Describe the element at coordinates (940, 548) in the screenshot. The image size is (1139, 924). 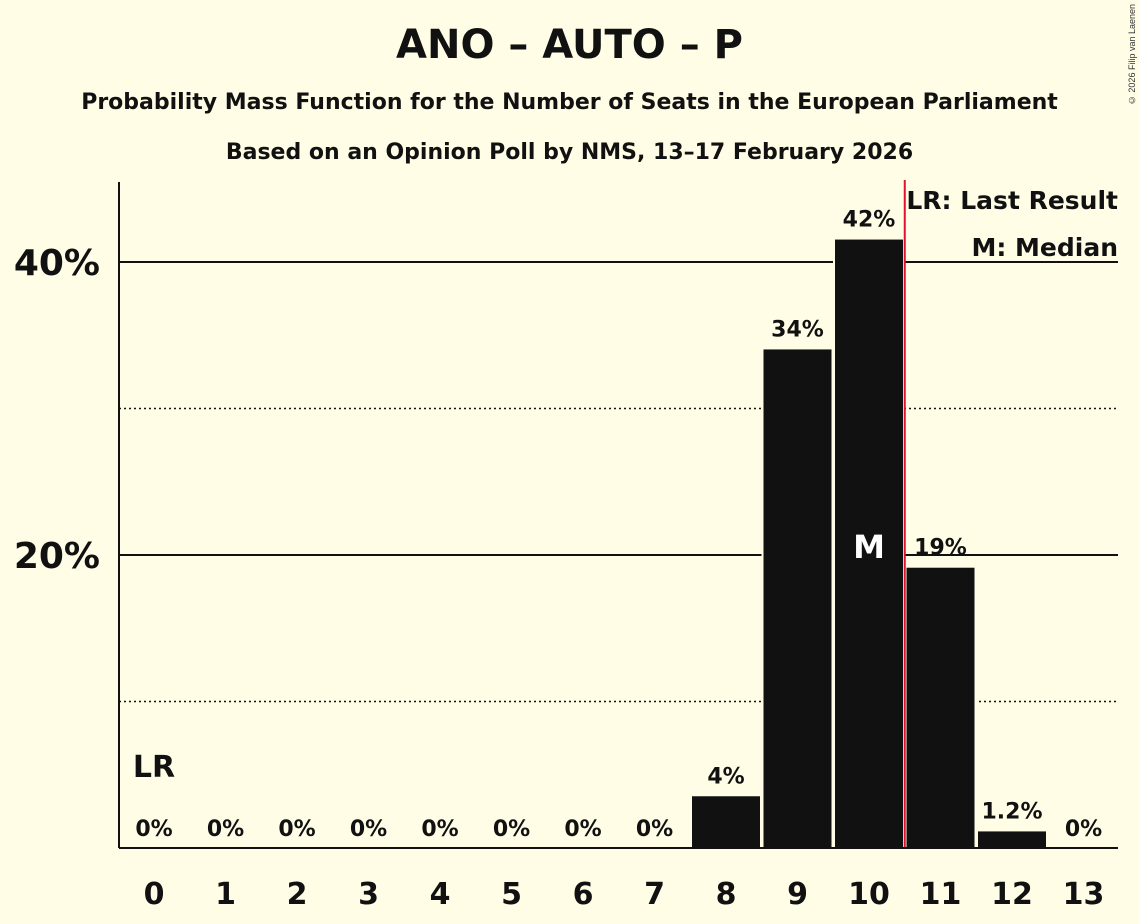
I see `data-label: 19%` at that location.